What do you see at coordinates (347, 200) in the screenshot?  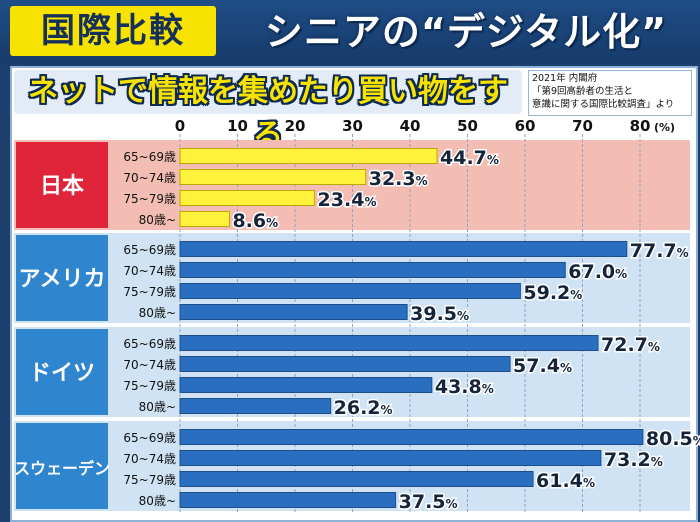 I see `data-label: 23.4%` at bounding box center [347, 200].